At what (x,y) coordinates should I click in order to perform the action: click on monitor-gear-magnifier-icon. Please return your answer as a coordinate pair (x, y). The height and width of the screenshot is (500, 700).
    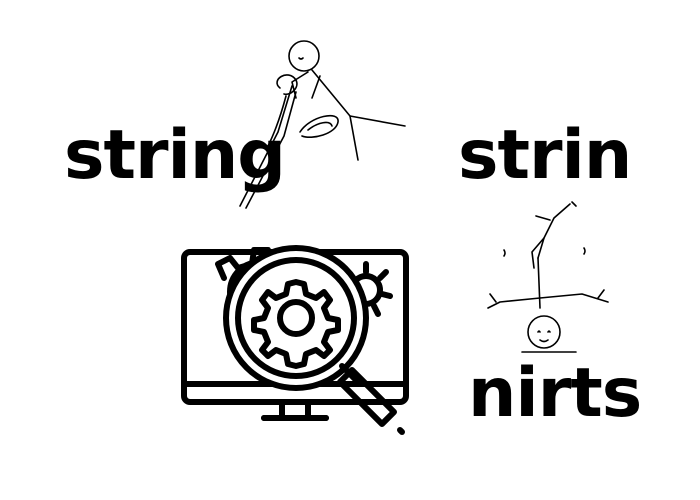
    Looking at the image, I should click on (295, 340).